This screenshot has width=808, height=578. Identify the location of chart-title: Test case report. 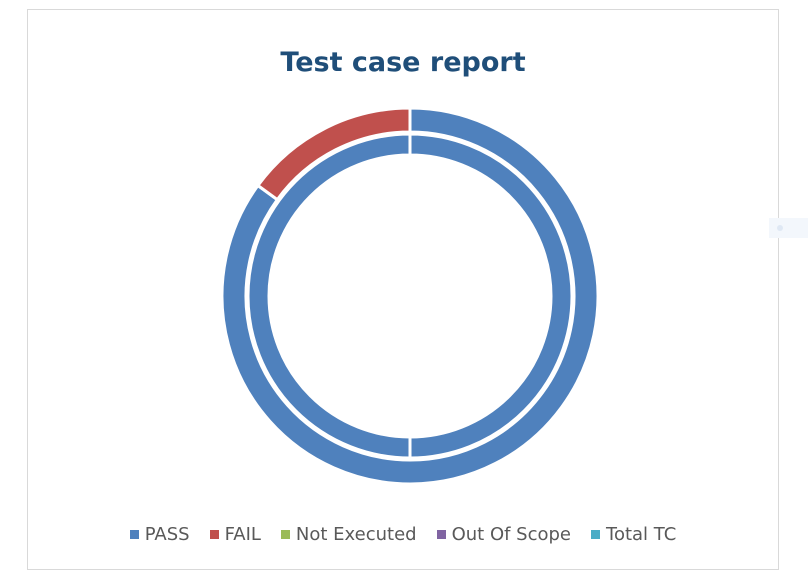
(403, 62).